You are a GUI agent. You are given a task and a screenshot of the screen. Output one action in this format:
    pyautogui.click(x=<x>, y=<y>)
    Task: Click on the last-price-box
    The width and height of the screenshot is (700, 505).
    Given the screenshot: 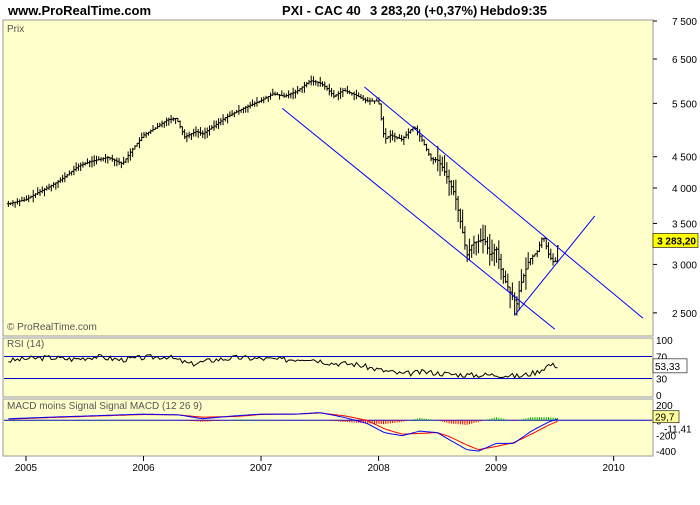 What is the action you would take?
    pyautogui.click(x=675, y=240)
    